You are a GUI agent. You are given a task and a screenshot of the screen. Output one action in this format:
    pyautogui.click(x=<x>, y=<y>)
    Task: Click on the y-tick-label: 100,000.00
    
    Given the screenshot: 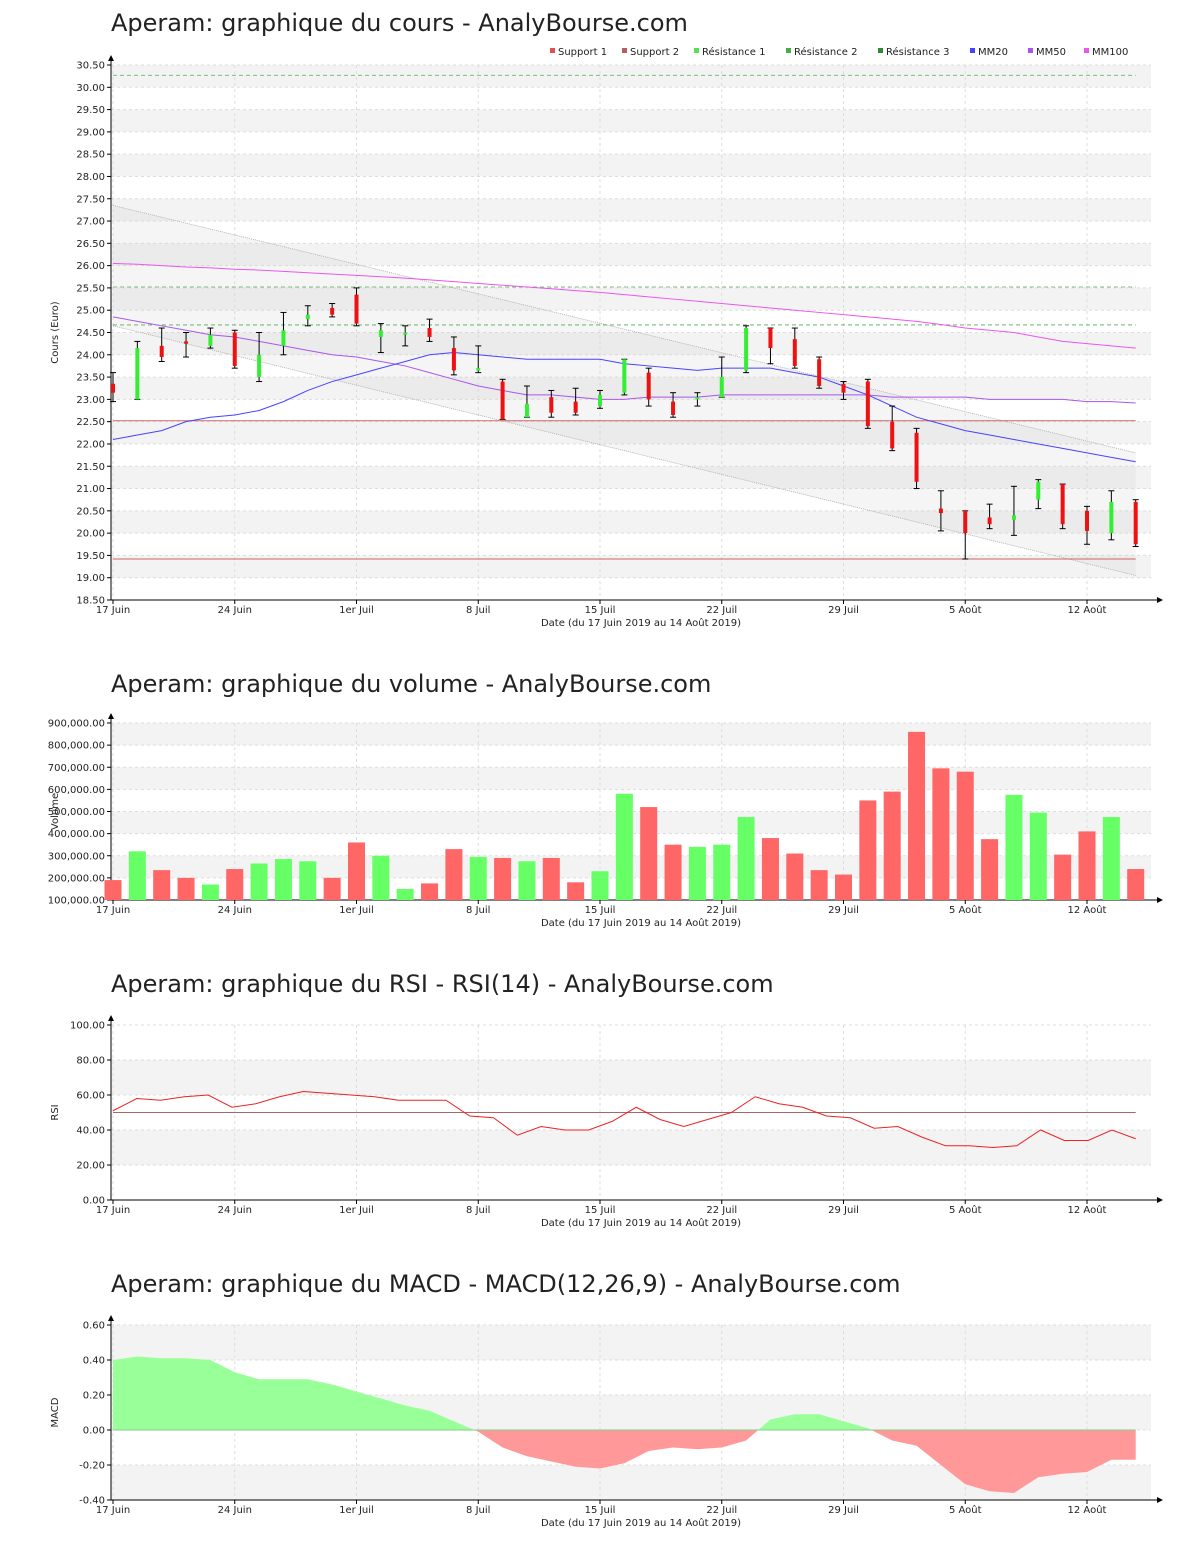 What is the action you would take?
    pyautogui.click(x=76, y=901)
    